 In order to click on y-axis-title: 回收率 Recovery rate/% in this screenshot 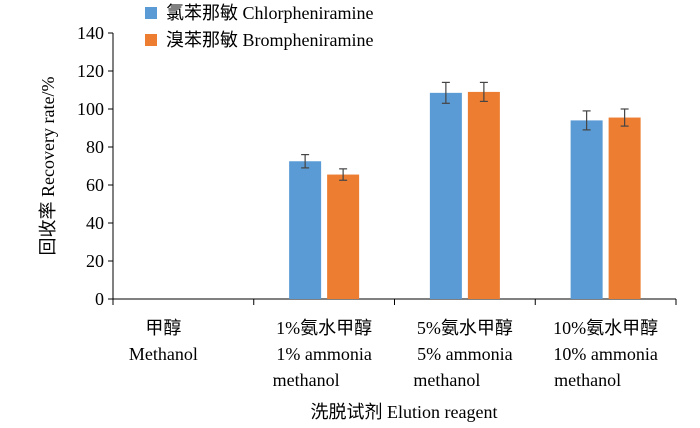, I will do `click(48, 166)`.